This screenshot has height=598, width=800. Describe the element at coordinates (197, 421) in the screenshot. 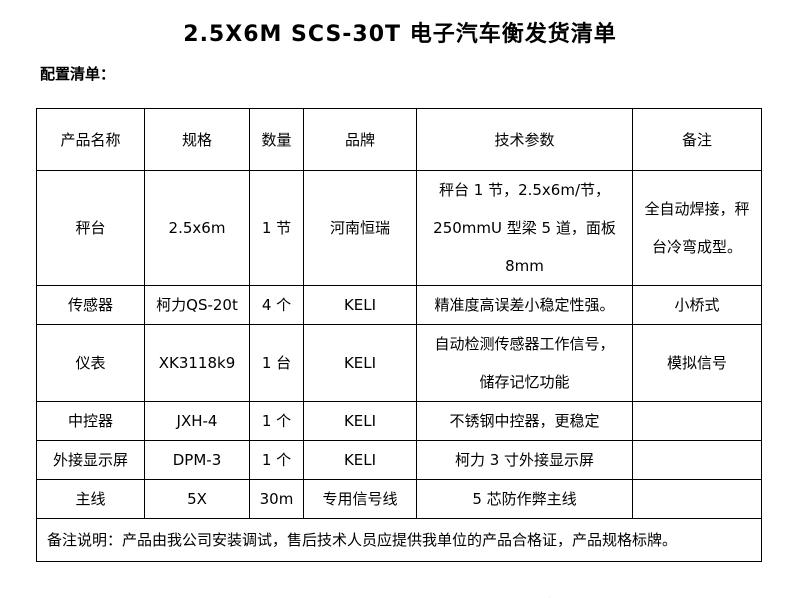

I see `cell-spec: JXH-4` at that location.